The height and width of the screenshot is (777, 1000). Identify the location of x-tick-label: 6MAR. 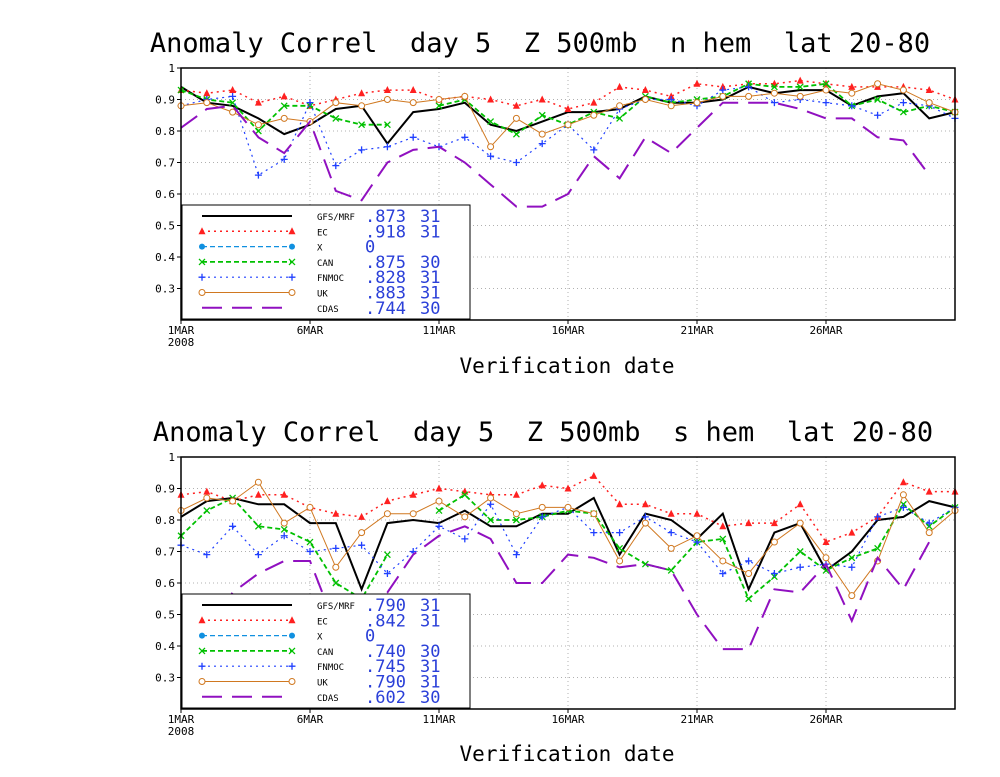
(310, 719).